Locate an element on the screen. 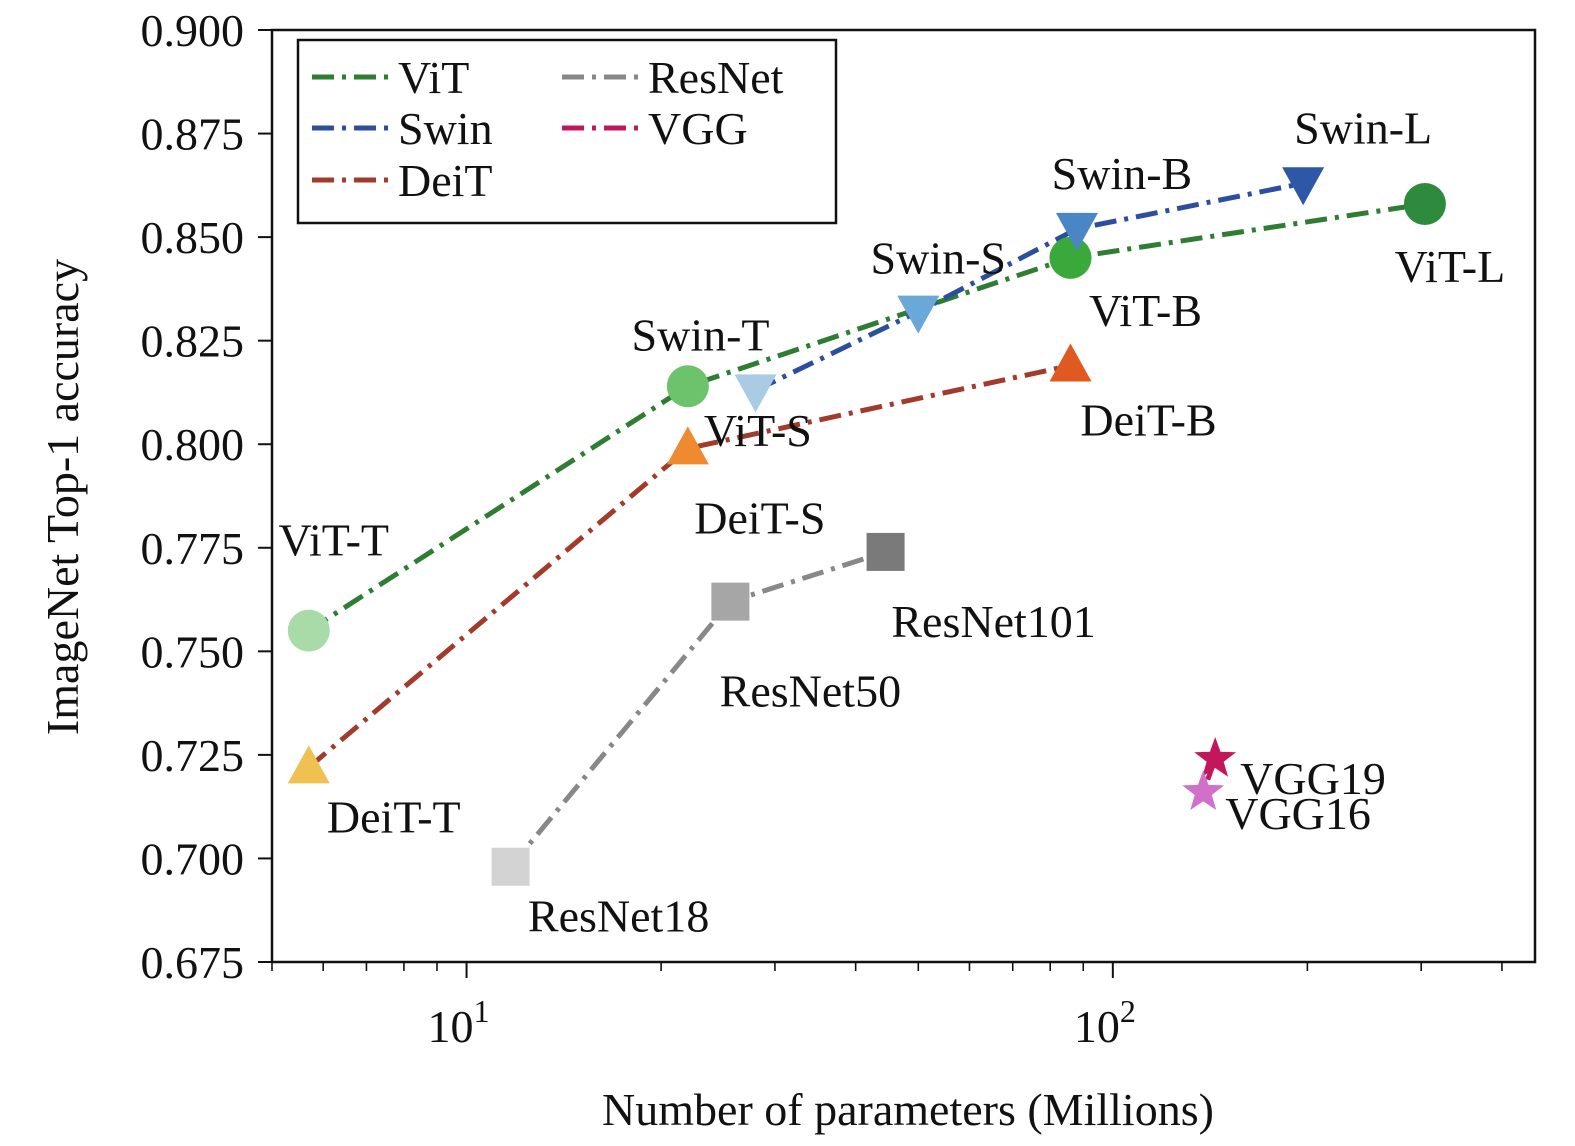 The width and height of the screenshot is (1575, 1146). swin-b-label: Swin-B is located at coordinates (1122, 173).